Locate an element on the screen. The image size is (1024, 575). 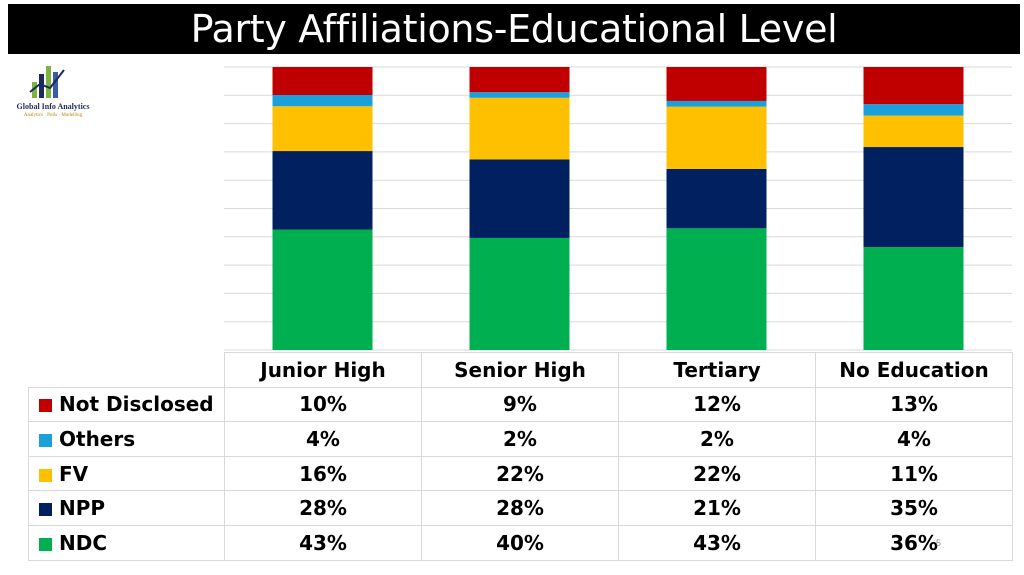
data-label-fv: 16% is located at coordinates (323, 473).